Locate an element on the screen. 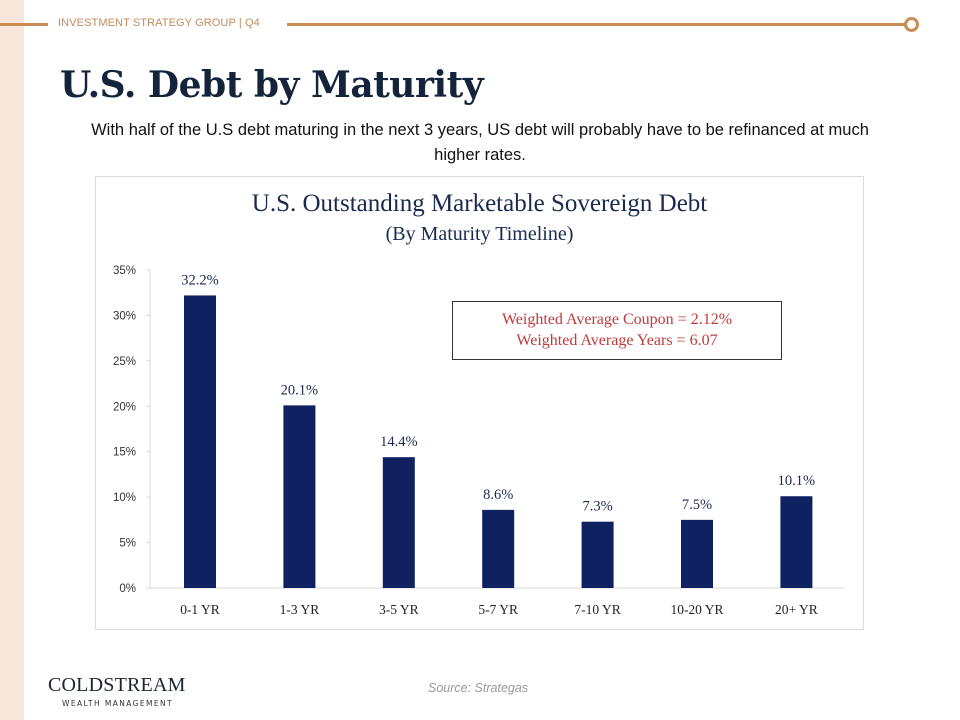 The image size is (960, 720). data-label: 10.1% is located at coordinates (796, 481).